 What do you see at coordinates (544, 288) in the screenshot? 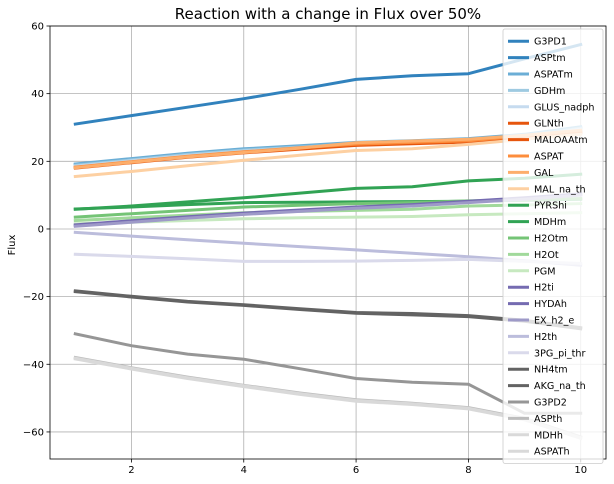
I see `legend-label: H2ti` at bounding box center [544, 288].